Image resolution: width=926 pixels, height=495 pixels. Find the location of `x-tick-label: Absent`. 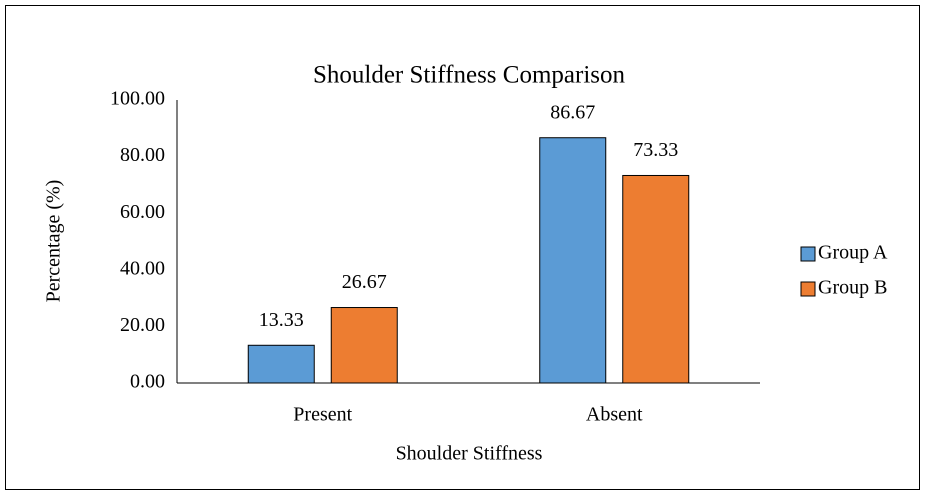

x-tick-label: Absent is located at coordinates (614, 415).